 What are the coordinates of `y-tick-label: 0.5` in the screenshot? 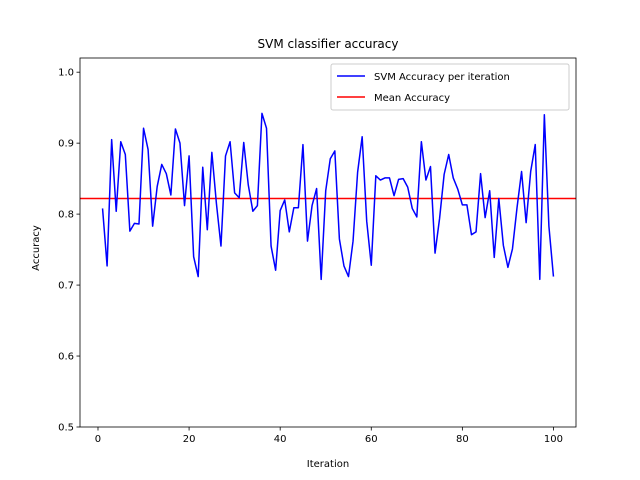 It's located at (66, 428).